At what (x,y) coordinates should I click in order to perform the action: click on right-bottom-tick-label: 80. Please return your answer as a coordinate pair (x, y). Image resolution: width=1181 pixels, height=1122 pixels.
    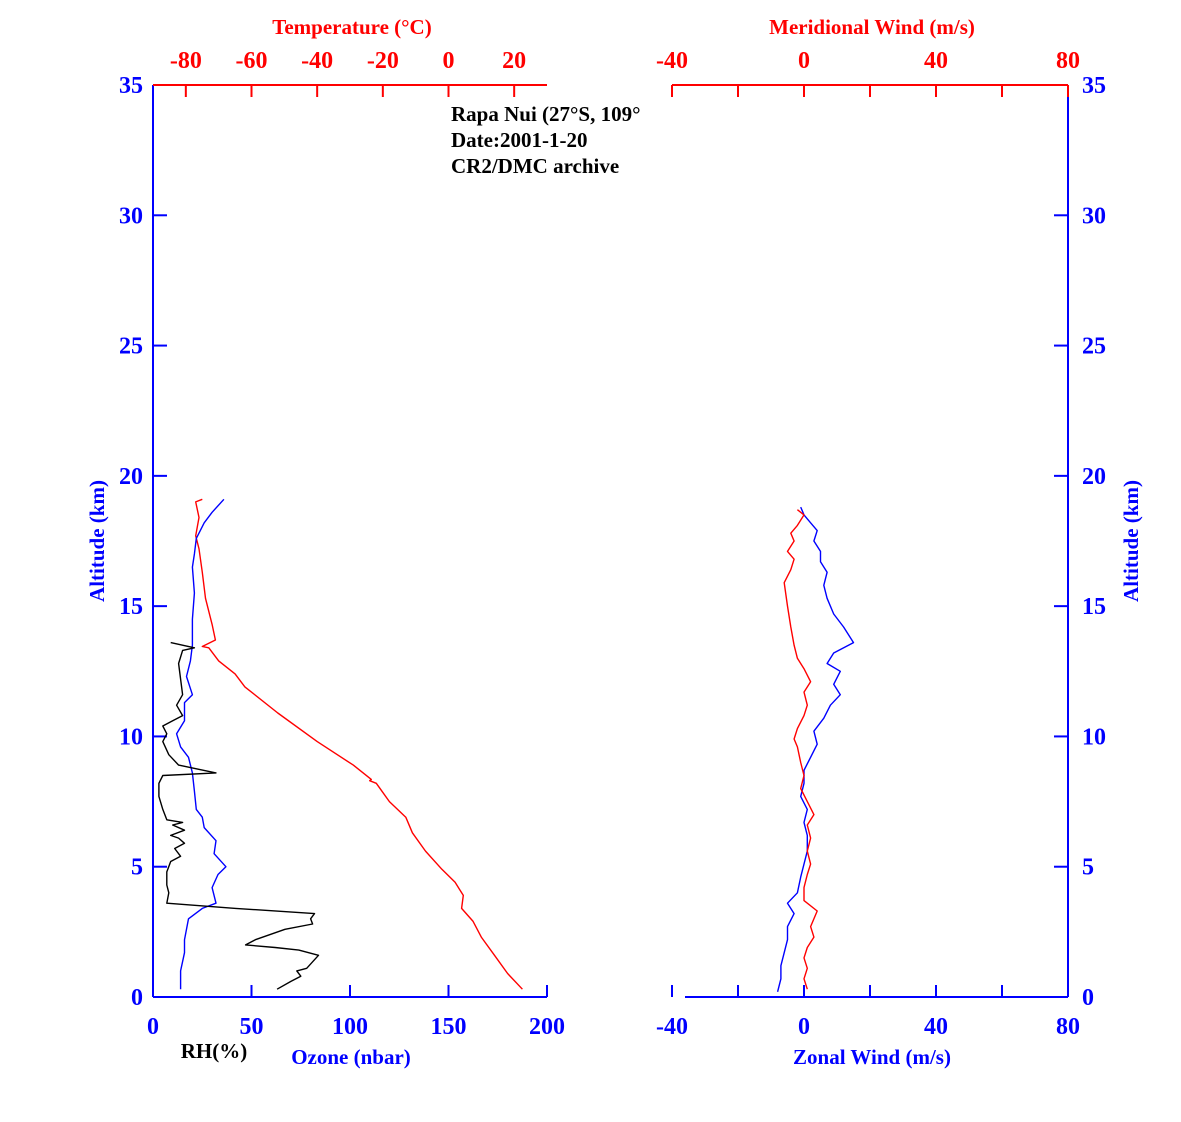
    Looking at the image, I should click on (1068, 1027).